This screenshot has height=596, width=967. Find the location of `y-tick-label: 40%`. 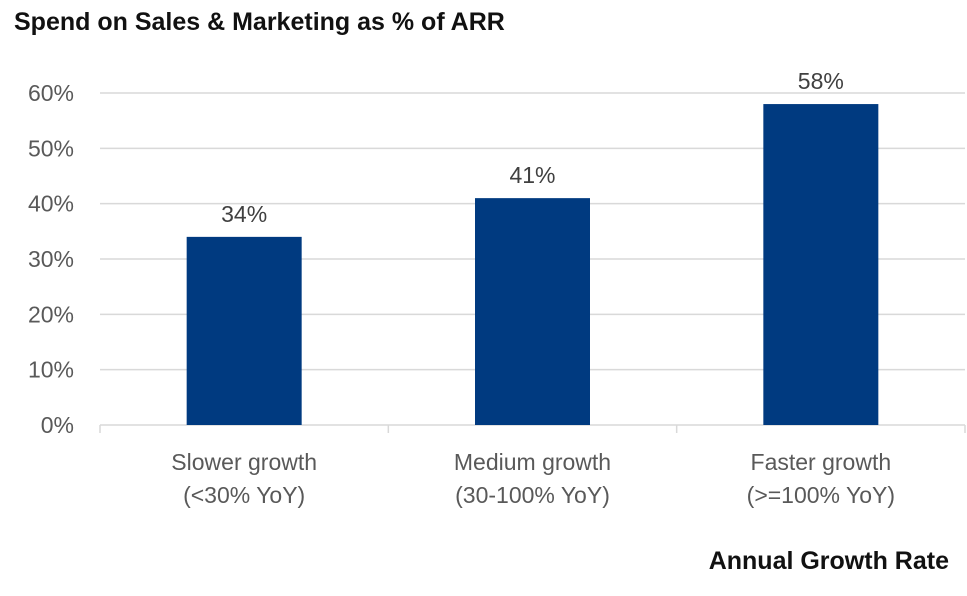

y-tick-label: 40% is located at coordinates (51, 204).